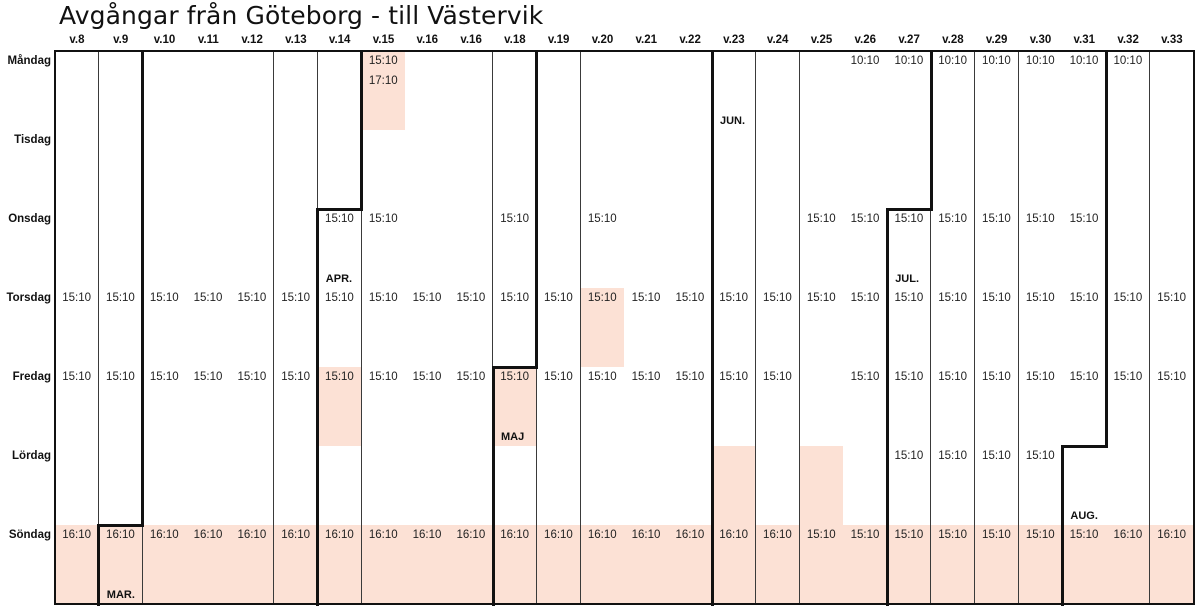 This screenshot has width=1200, height=609. I want to click on week-header: v.20, so click(602, 40).